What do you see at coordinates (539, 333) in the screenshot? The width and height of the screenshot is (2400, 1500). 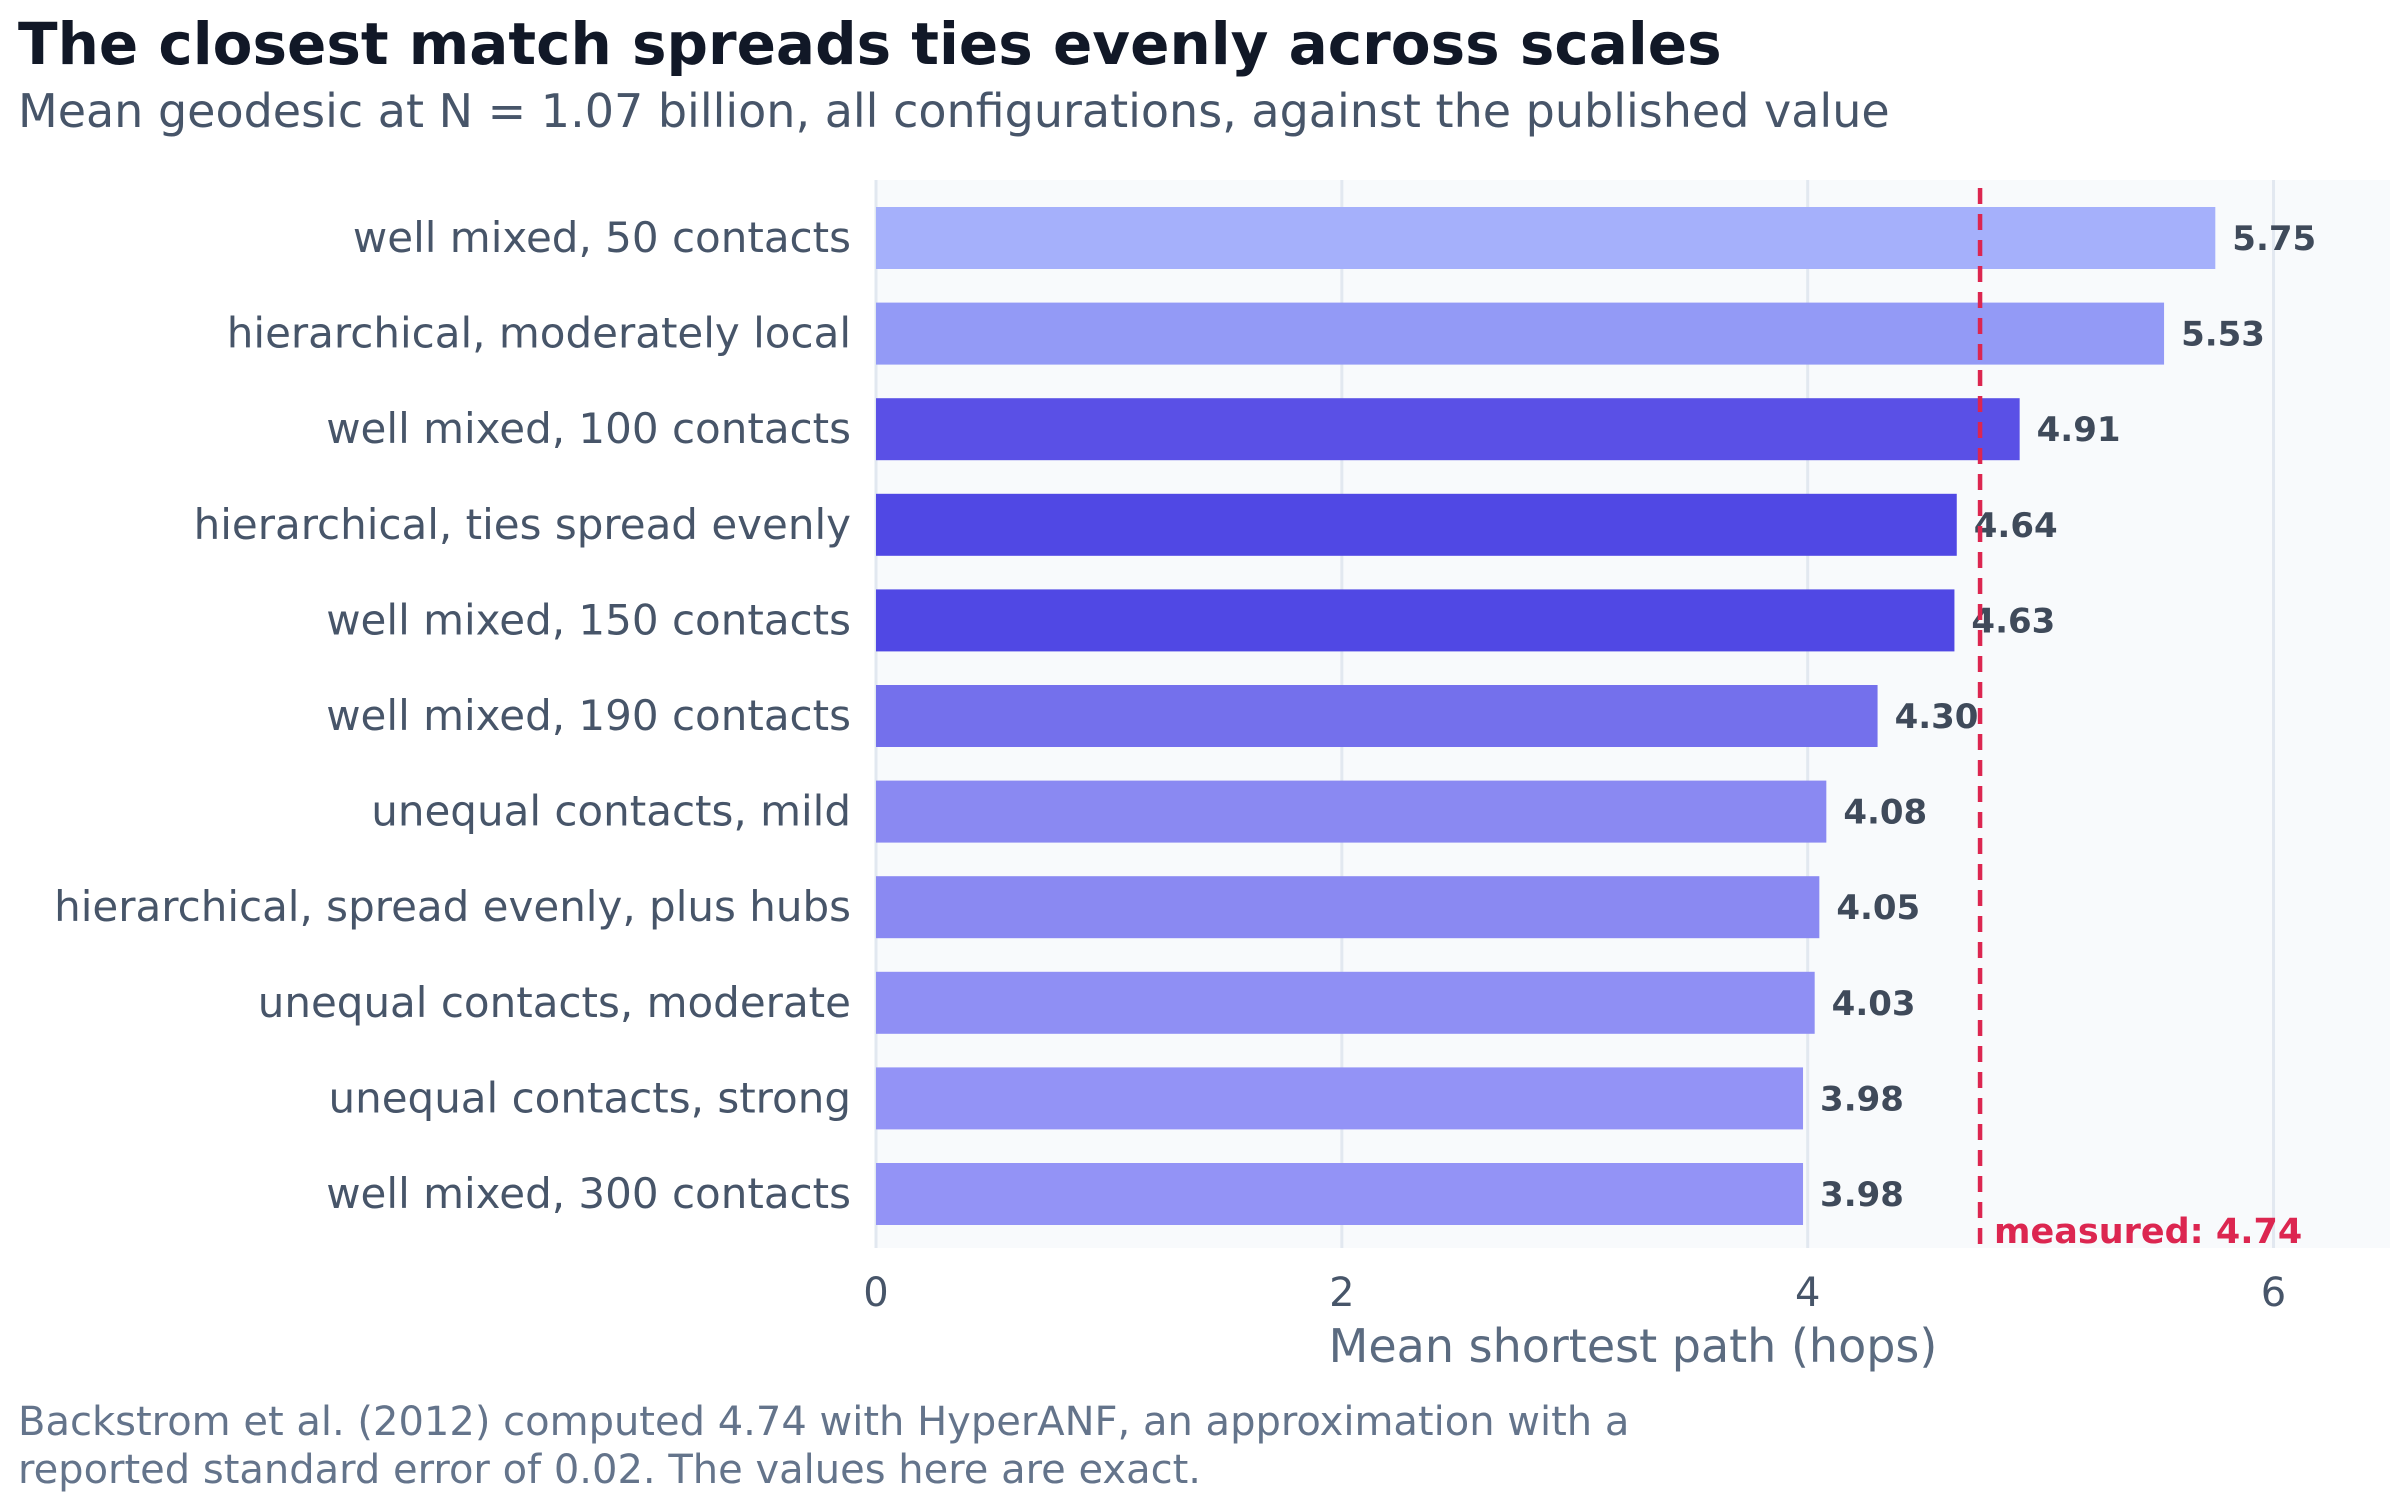 I see `category-label: hierarchical, moderately local` at bounding box center [539, 333].